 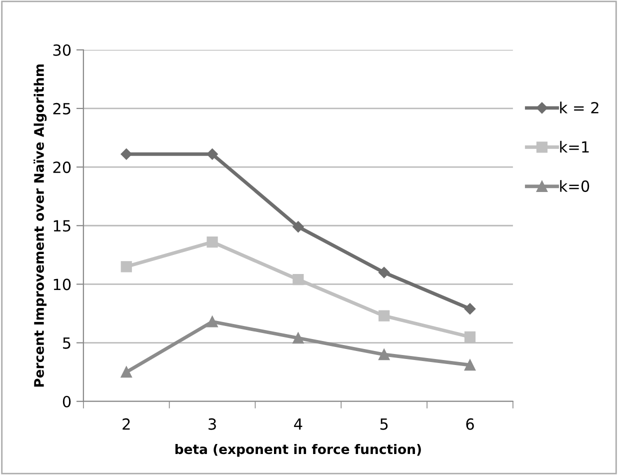 I want to click on y-tick-label: 15, so click(x=62, y=226).